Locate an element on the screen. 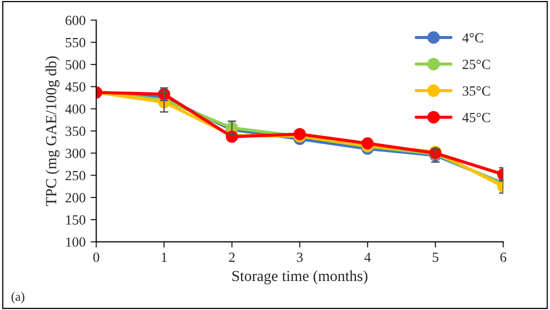  y-axis-title: TPC (mg GAE/100g db) is located at coordinates (53, 131).